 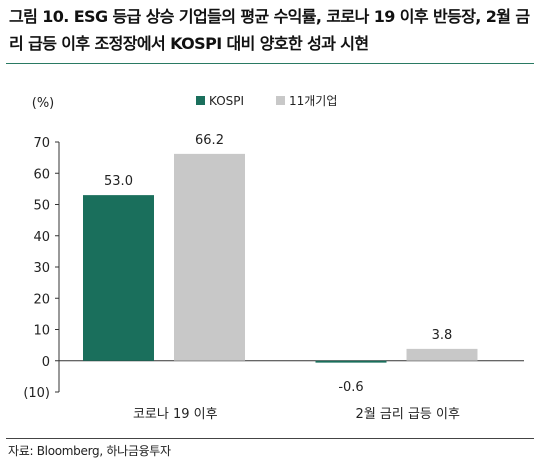 I want to click on data-label: 66.2, so click(x=209, y=140).